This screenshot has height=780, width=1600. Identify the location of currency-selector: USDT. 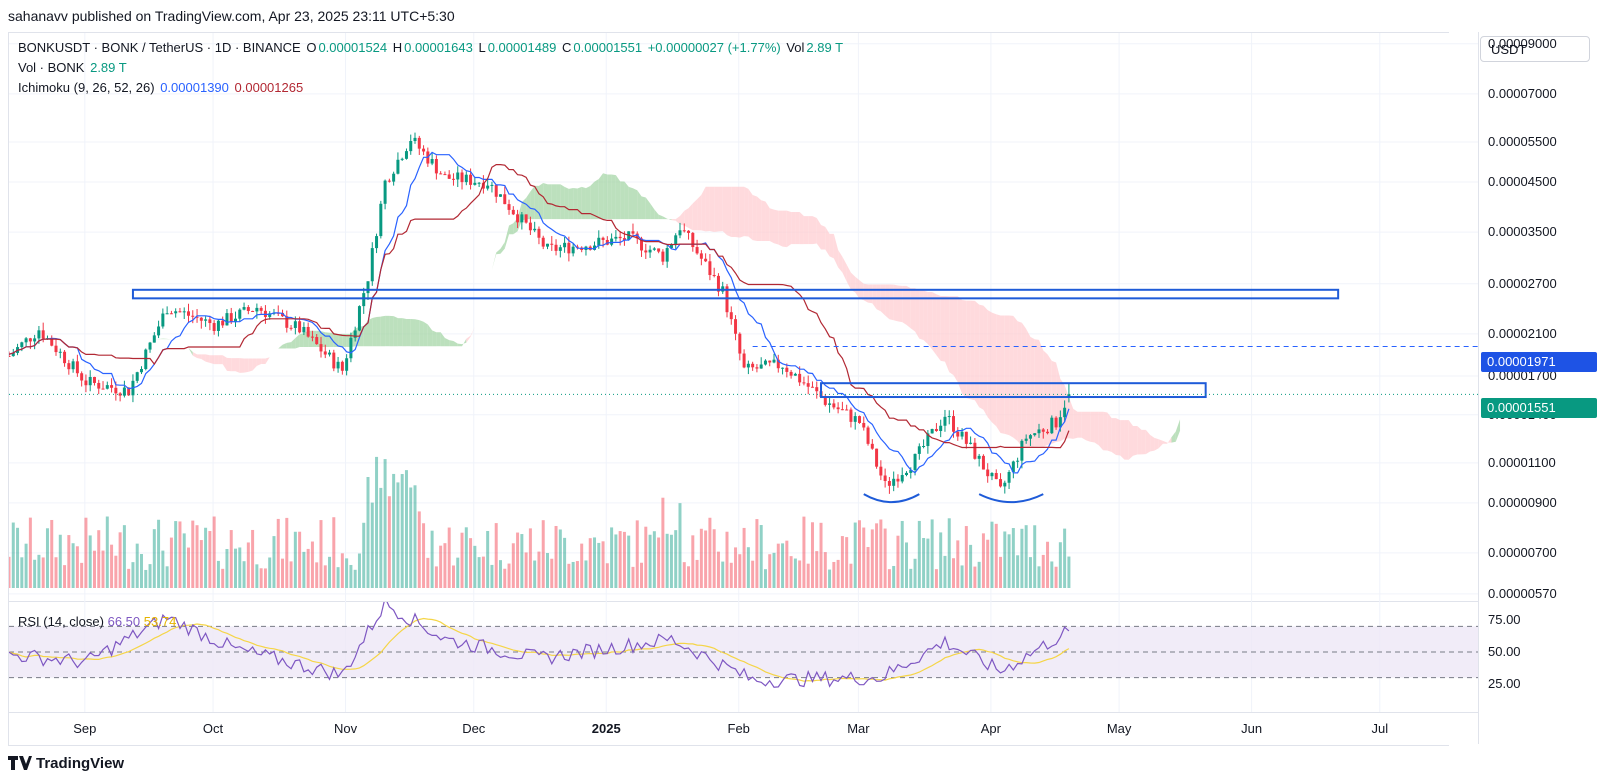
(1535, 49).